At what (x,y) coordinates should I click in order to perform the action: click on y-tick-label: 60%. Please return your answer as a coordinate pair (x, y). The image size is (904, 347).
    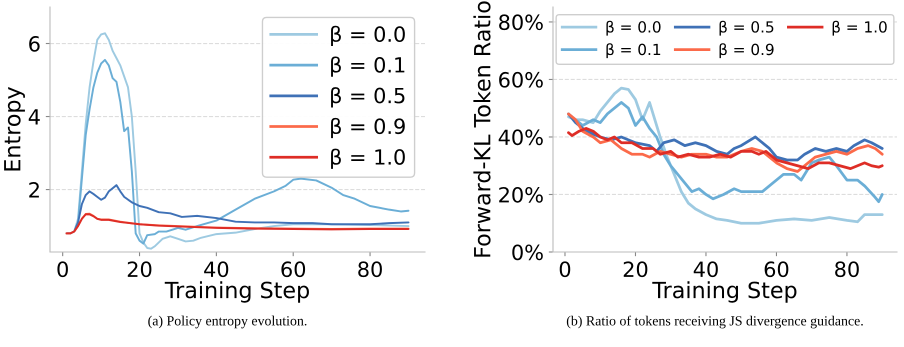
    Looking at the image, I should click on (521, 80).